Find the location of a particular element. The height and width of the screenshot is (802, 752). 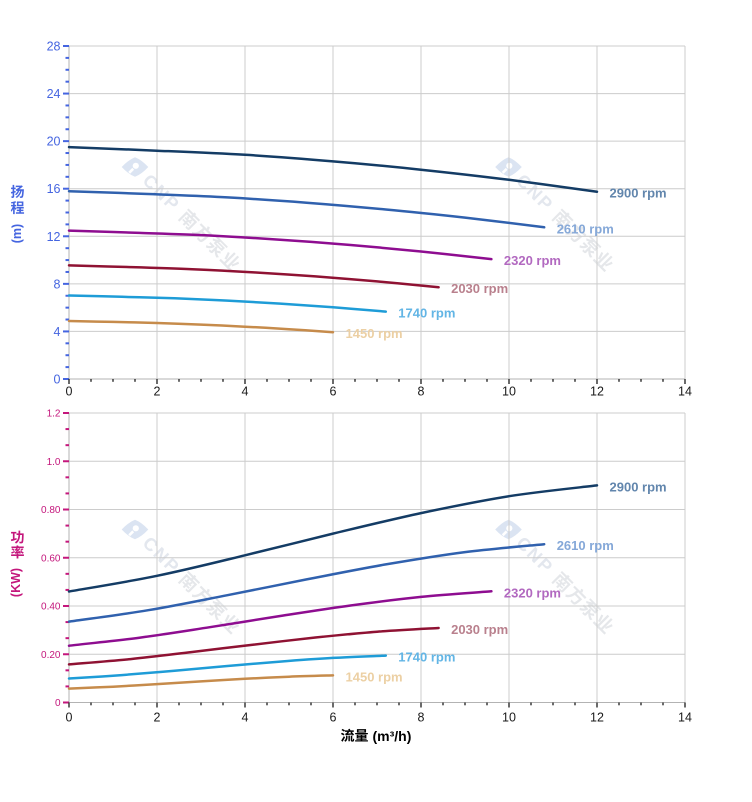

svg-text: (m) is located at coordinates (17, 233).